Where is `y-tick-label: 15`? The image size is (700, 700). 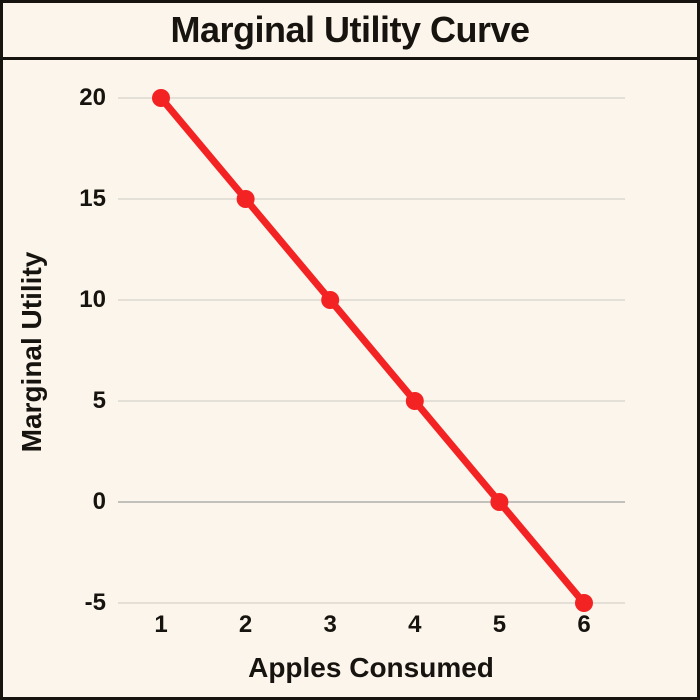 y-tick-label: 15 is located at coordinates (92, 198).